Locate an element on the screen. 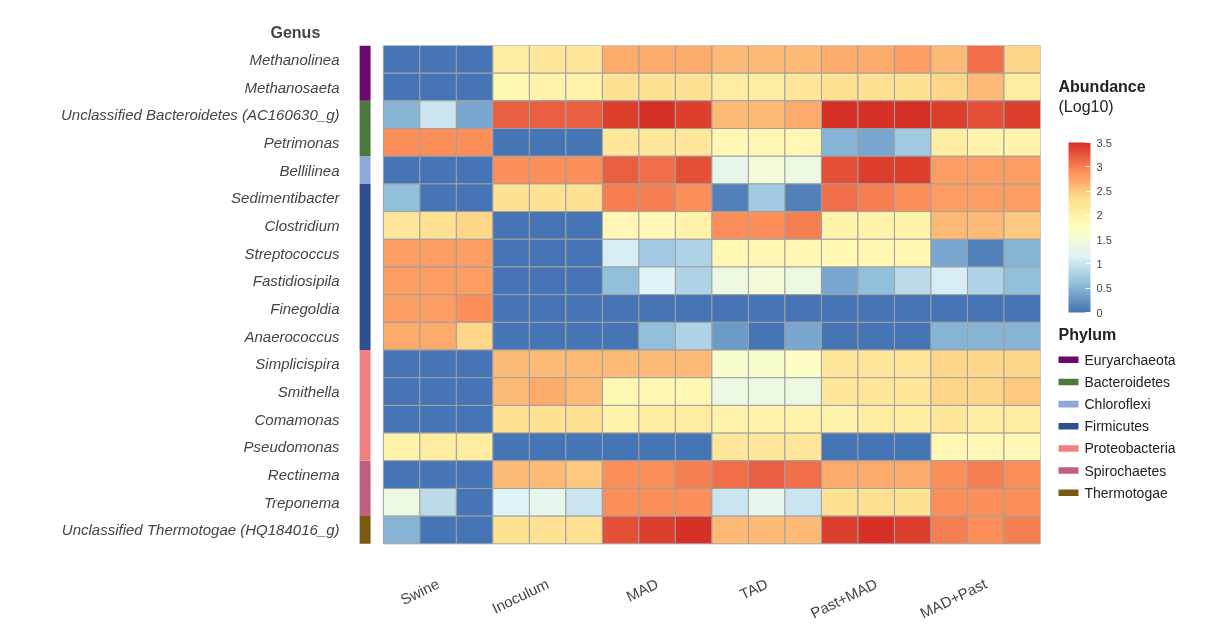 The height and width of the screenshot is (641, 1220). legend-label: Firmicutes is located at coordinates (1117, 426).